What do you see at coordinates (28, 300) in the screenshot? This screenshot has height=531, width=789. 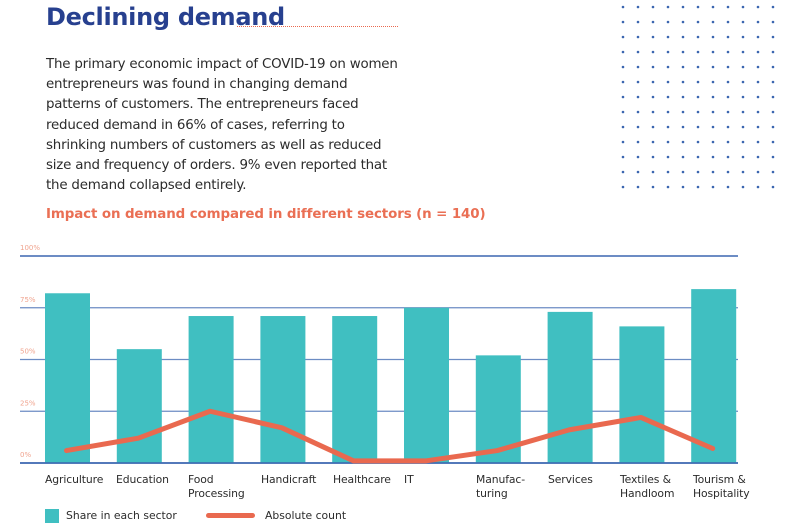 I see `y-tick-label: 75%` at bounding box center [28, 300].